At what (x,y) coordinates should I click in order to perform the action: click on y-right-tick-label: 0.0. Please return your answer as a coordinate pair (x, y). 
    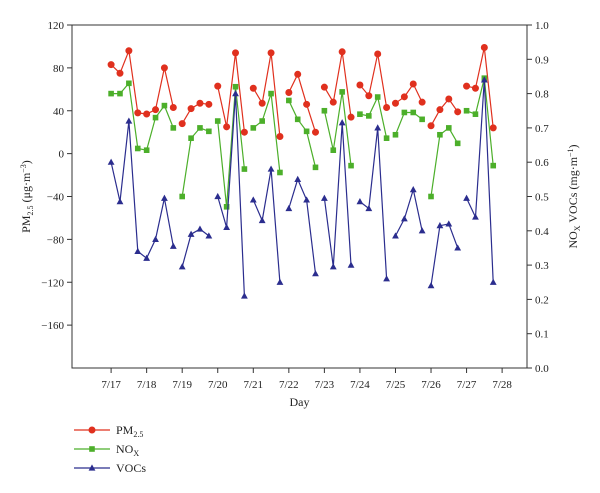
    Looking at the image, I should click on (542, 369).